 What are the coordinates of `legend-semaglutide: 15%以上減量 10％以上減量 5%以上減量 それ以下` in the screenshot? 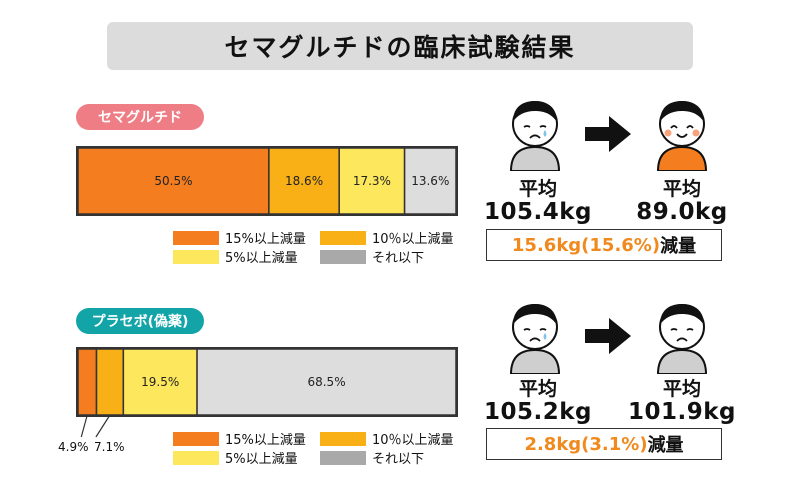 It's located at (323, 248).